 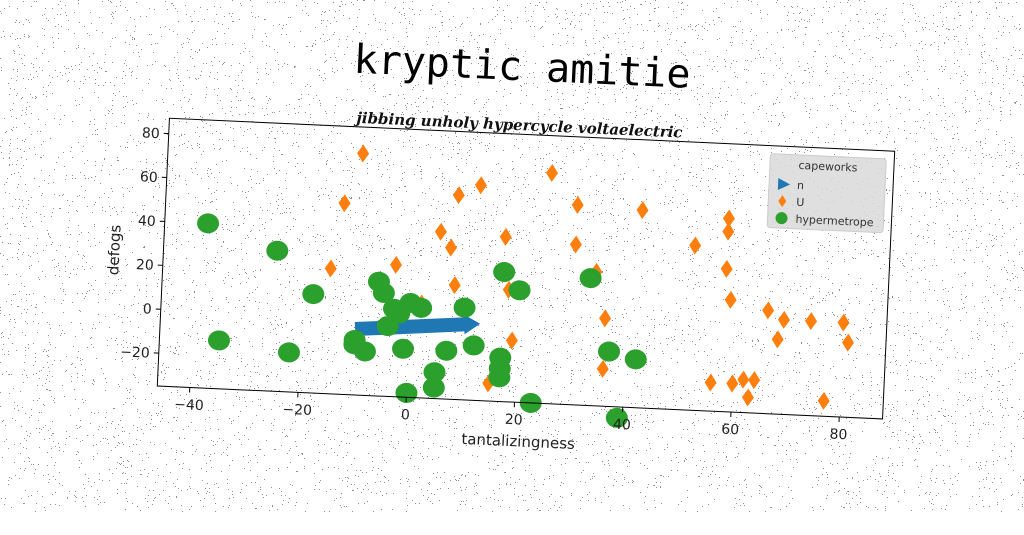 What do you see at coordinates (513, 420) in the screenshot?
I see `x-tick-label: 20` at bounding box center [513, 420].